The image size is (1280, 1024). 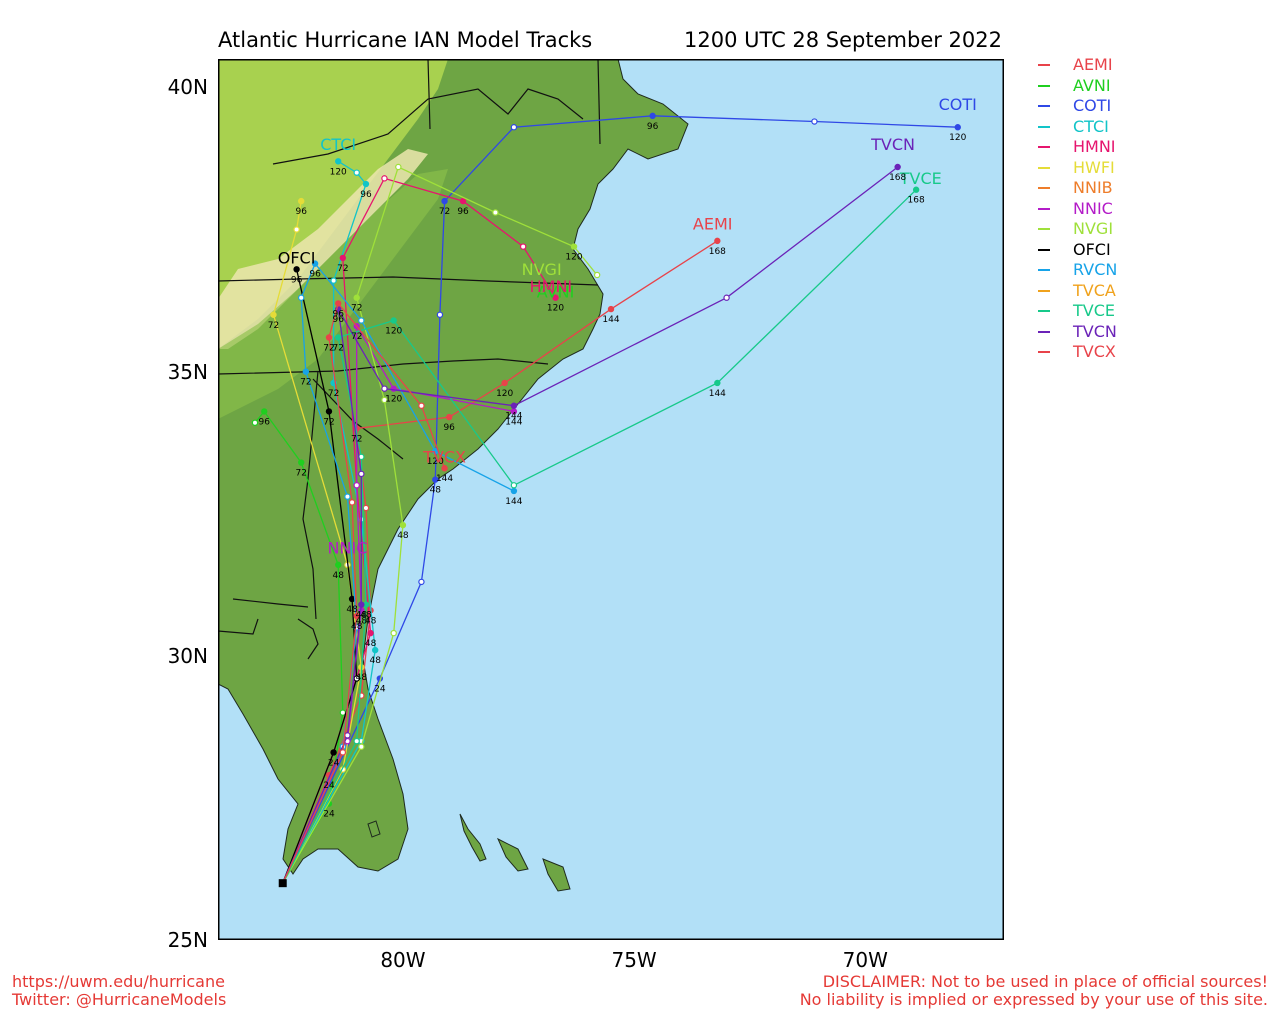 I want to click on legend-label: CTCI, so click(x=1091, y=126).